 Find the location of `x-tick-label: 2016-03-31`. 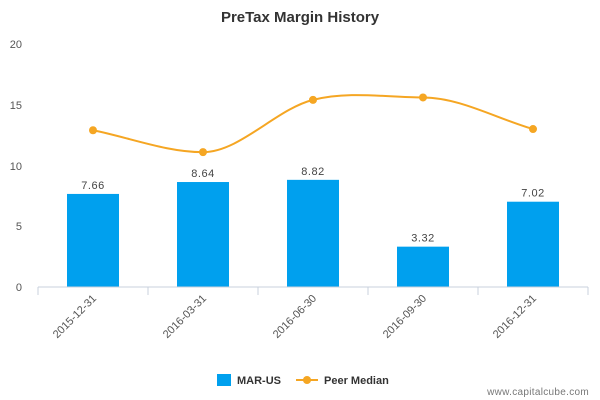

x-tick-label: 2016-03-31 is located at coordinates (185, 317).